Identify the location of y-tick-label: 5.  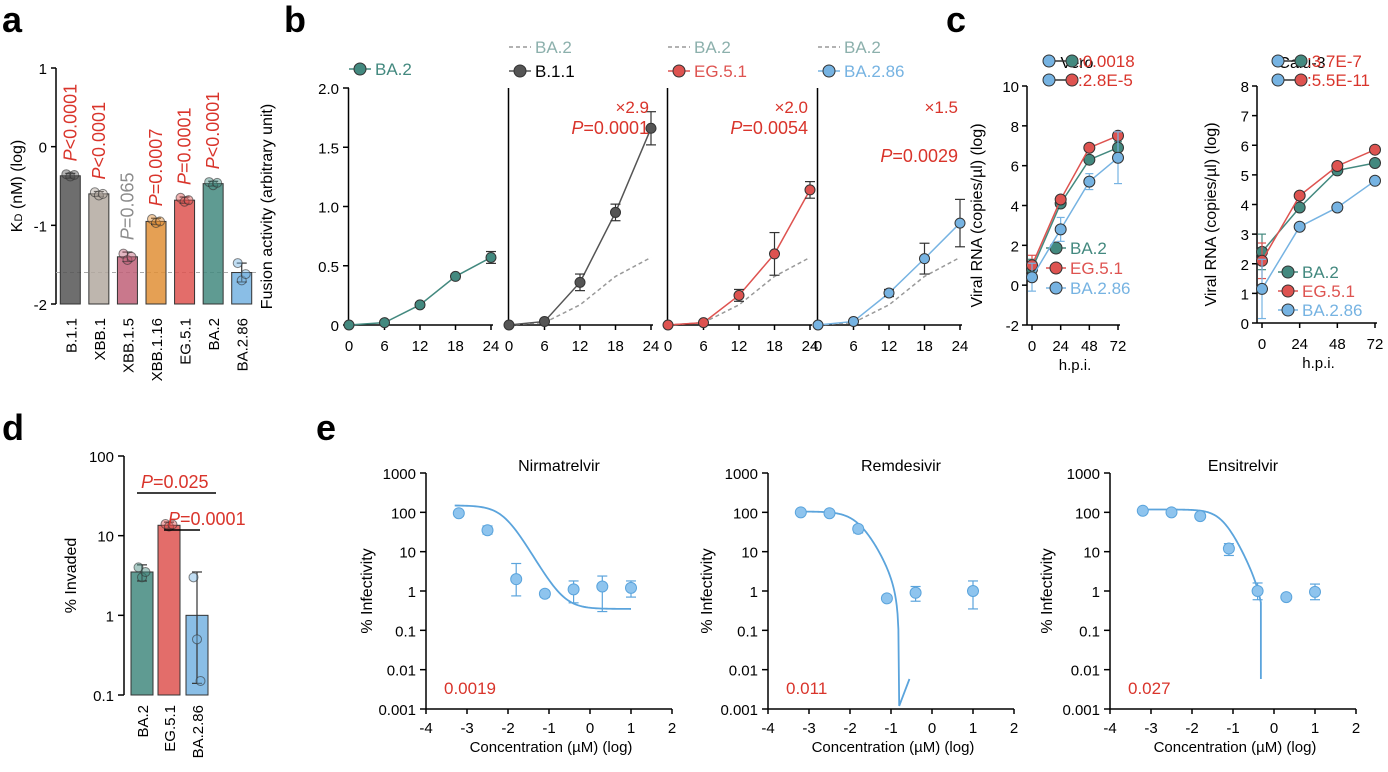
(1245, 176).